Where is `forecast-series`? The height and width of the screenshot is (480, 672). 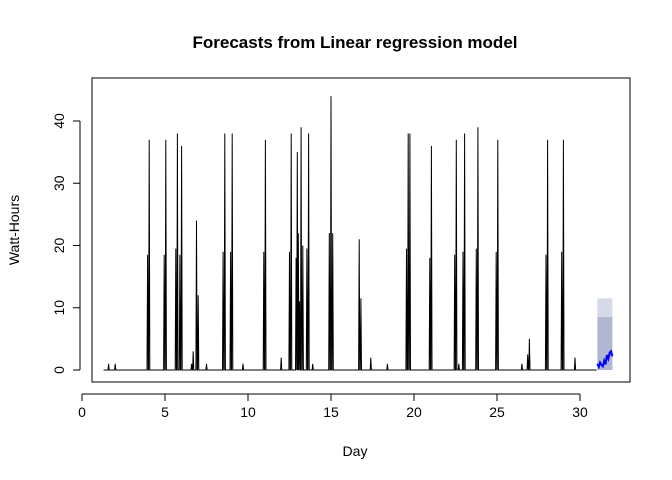
forecast-series is located at coordinates (605, 359).